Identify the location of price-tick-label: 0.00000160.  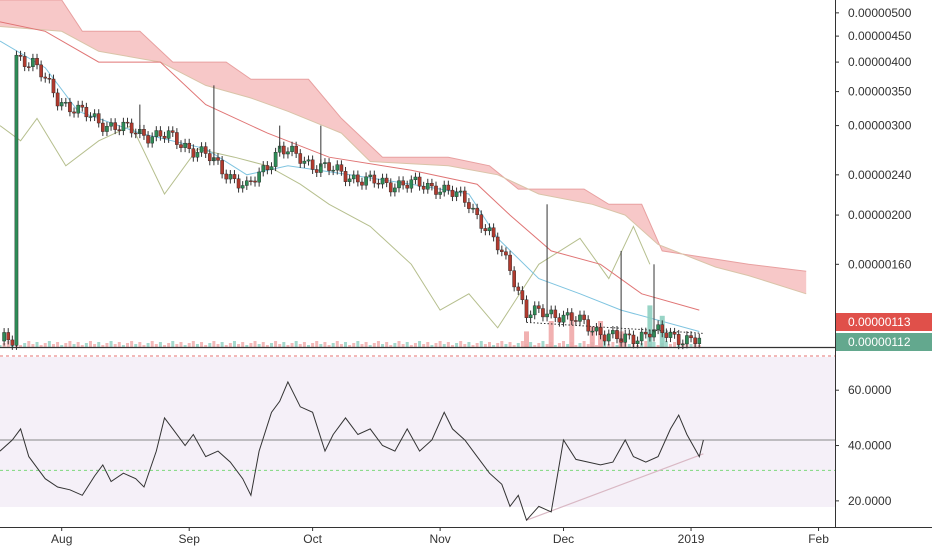
(880, 264).